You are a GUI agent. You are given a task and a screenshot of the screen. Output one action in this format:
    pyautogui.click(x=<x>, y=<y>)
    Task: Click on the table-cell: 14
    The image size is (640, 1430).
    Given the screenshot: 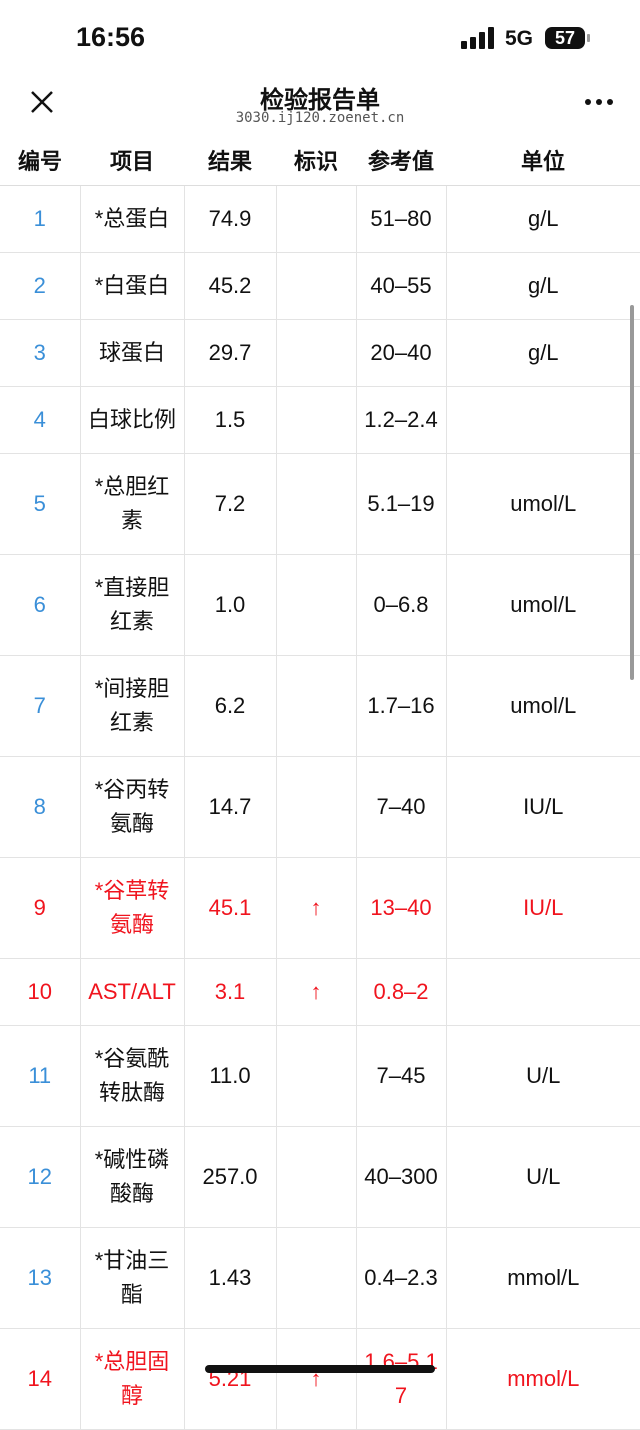 What is the action you would take?
    pyautogui.click(x=40, y=1379)
    